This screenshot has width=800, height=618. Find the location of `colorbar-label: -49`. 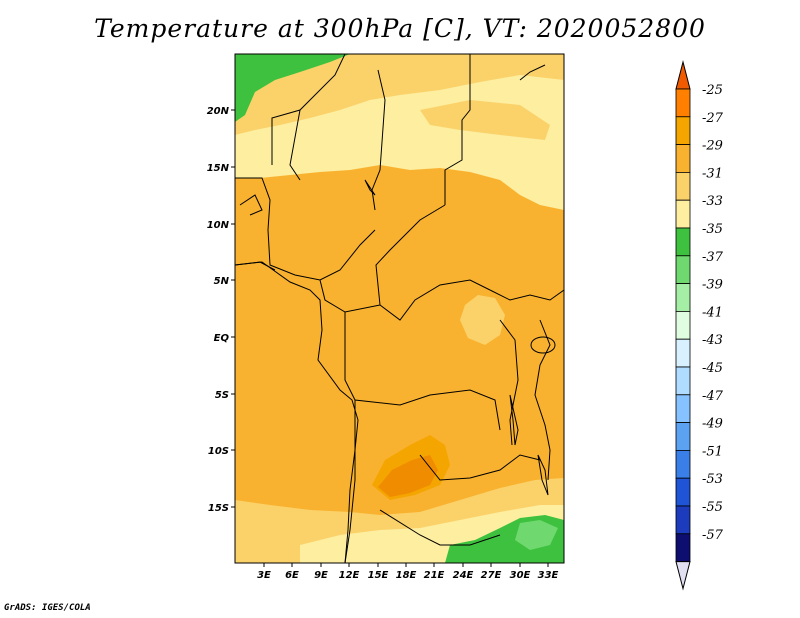

colorbar-label: -49 is located at coordinates (712, 424).